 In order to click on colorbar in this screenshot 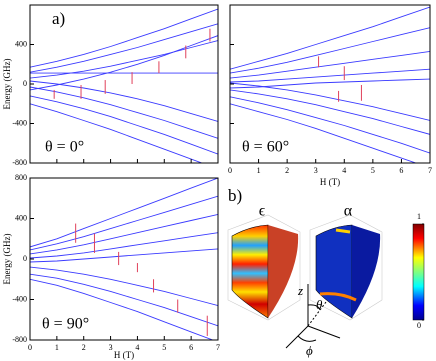, I will do `click(418, 272)`.